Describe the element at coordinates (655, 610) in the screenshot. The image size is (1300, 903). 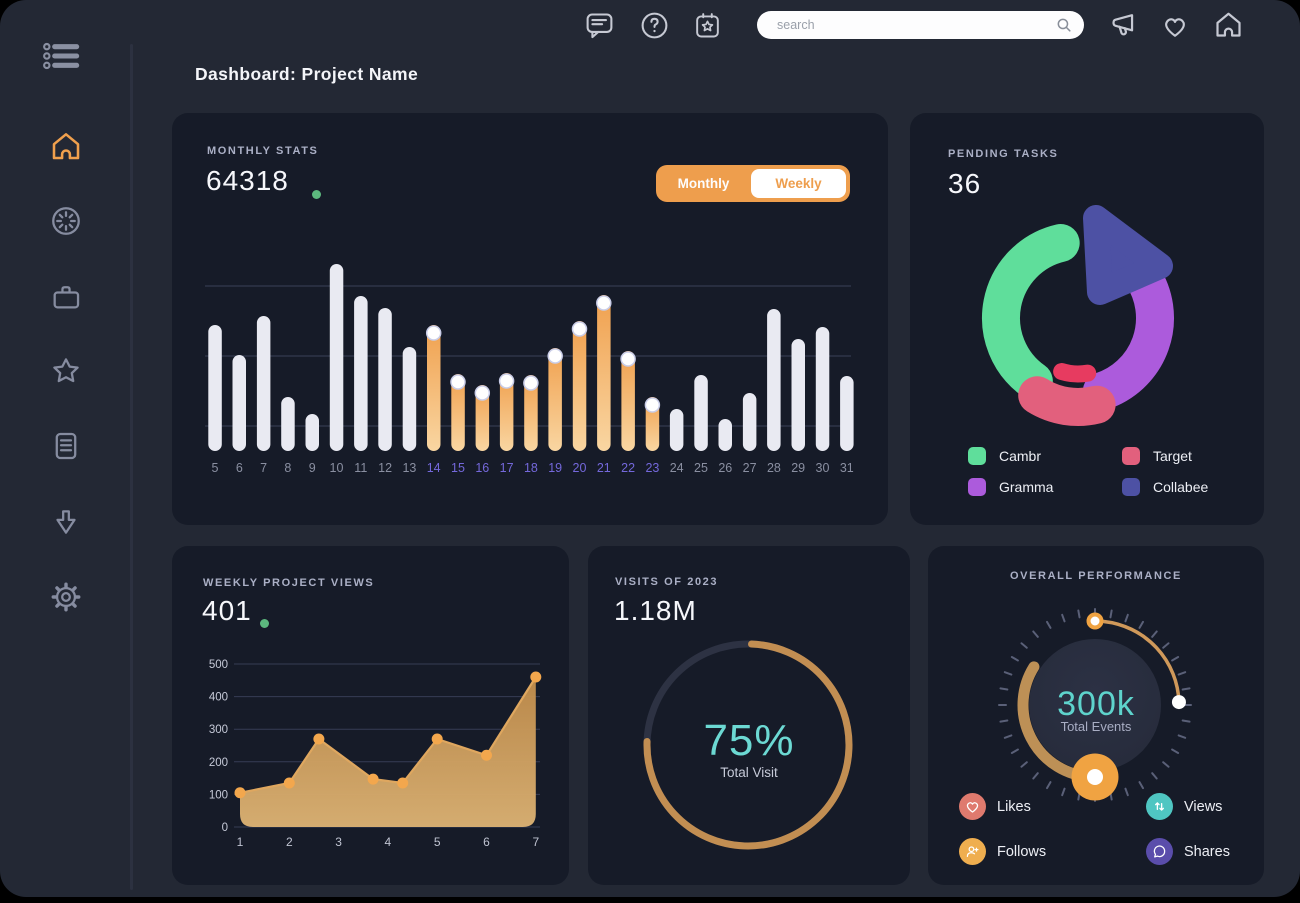
I see `visits-value: 1.18M` at that location.